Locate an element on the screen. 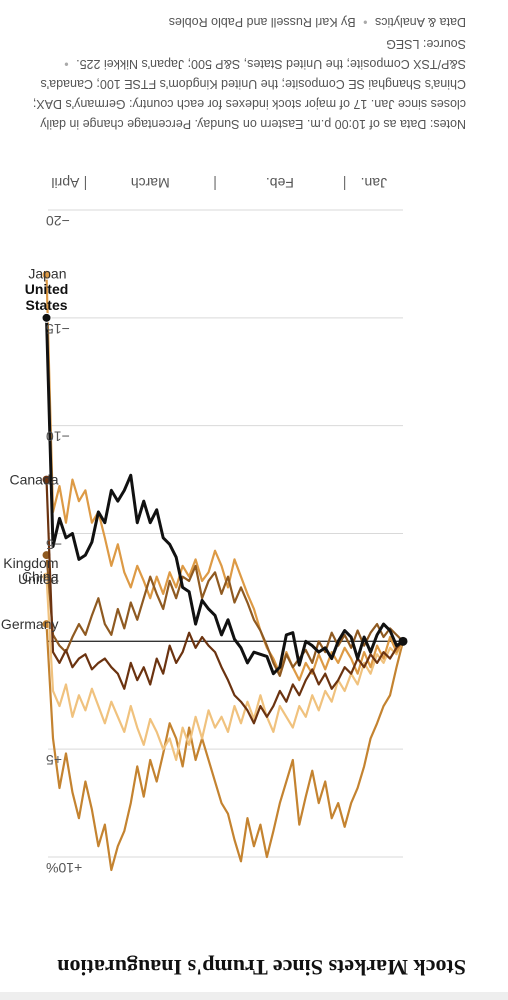 Image resolution: width=508 pixels, height=1000 pixels. series-start-dot is located at coordinates (403, 641).